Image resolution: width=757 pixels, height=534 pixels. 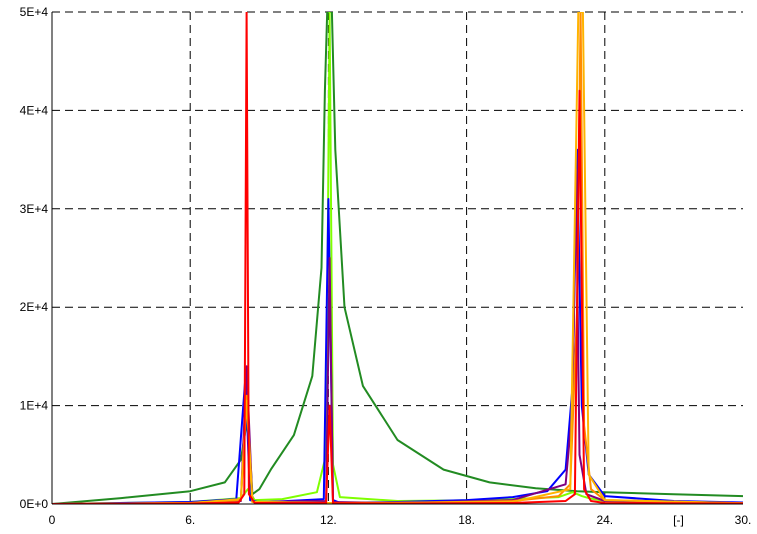 What do you see at coordinates (34, 209) in the screenshot?
I see `y-tick-label-3: 3E+4` at bounding box center [34, 209].